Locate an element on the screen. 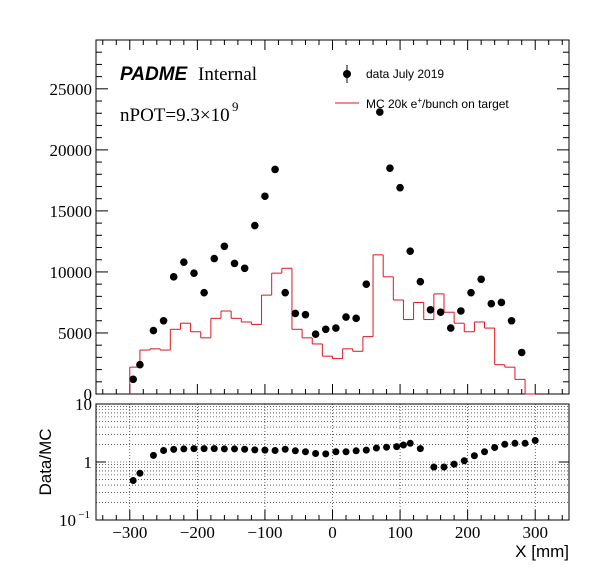  legend-mc-label-sup: + is located at coordinates (419, 100).